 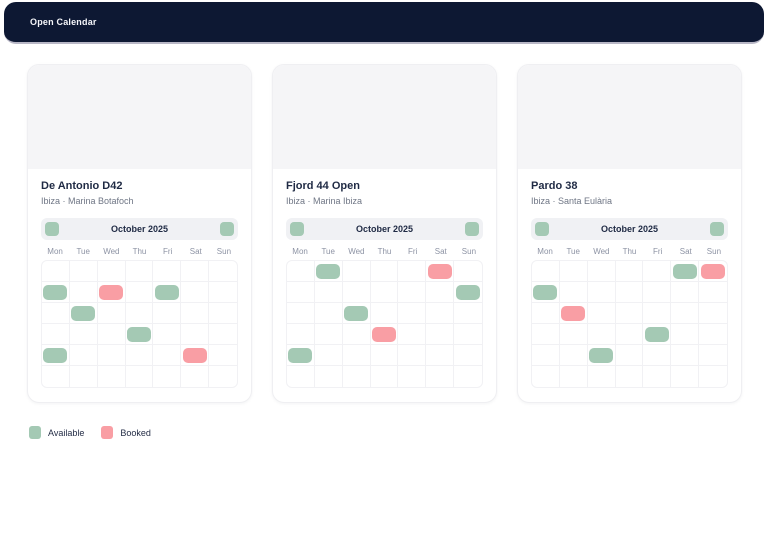 What do you see at coordinates (572, 201) in the screenshot?
I see `boat-location: Ibiza · Santa Eulària` at bounding box center [572, 201].